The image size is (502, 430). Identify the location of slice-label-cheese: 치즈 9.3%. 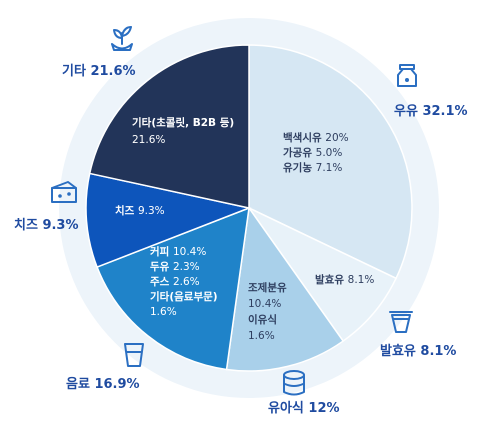
(46, 225).